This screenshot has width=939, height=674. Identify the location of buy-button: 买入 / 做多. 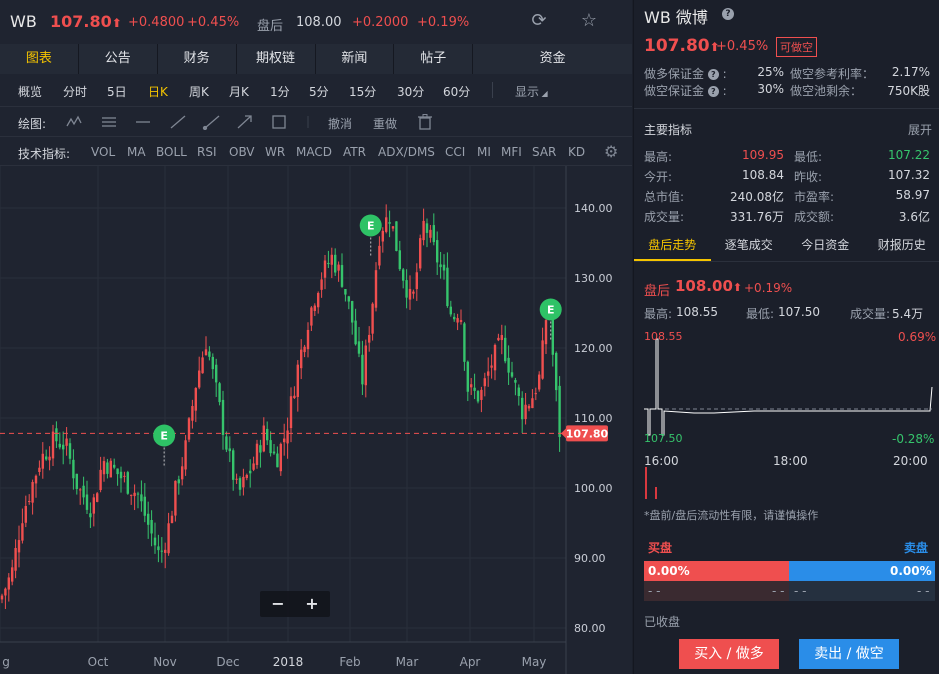
(729, 654).